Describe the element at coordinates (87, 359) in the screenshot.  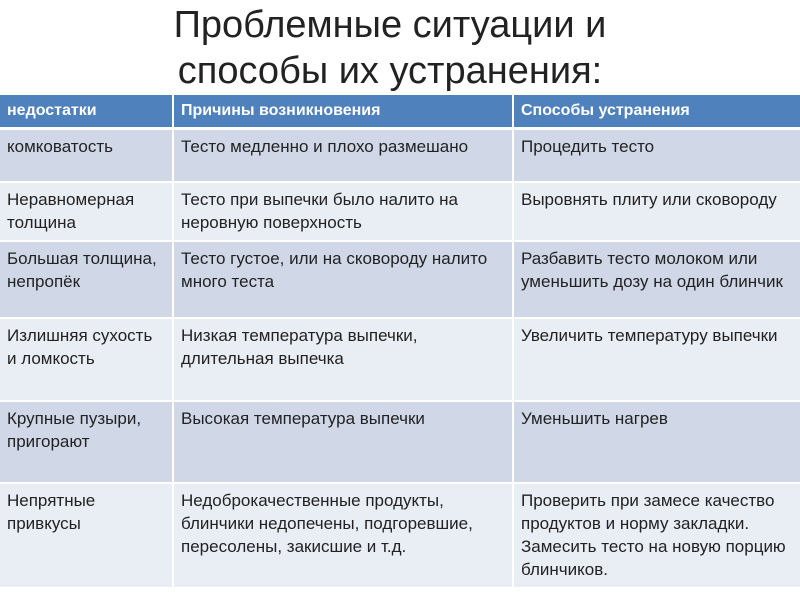
I see `cell-shortcoming: Излишняя сухость и ломкость` at that location.